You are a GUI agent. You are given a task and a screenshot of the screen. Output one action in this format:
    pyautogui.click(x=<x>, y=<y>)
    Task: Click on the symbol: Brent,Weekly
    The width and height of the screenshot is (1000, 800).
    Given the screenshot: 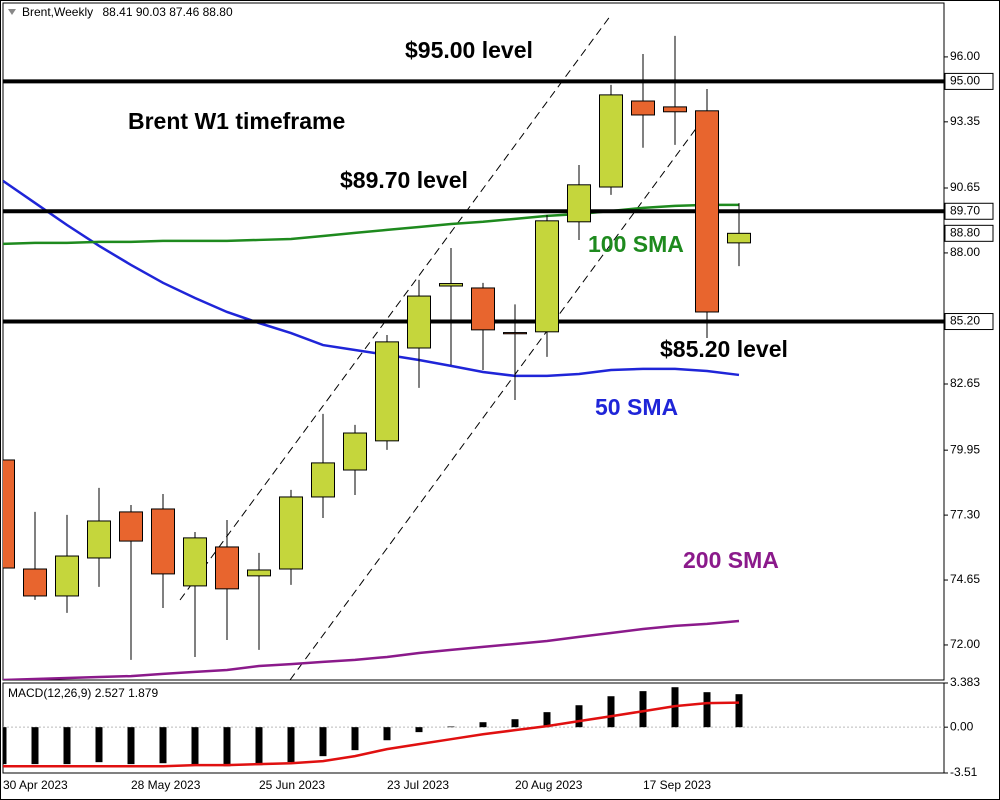 What is the action you would take?
    pyautogui.click(x=57, y=12)
    